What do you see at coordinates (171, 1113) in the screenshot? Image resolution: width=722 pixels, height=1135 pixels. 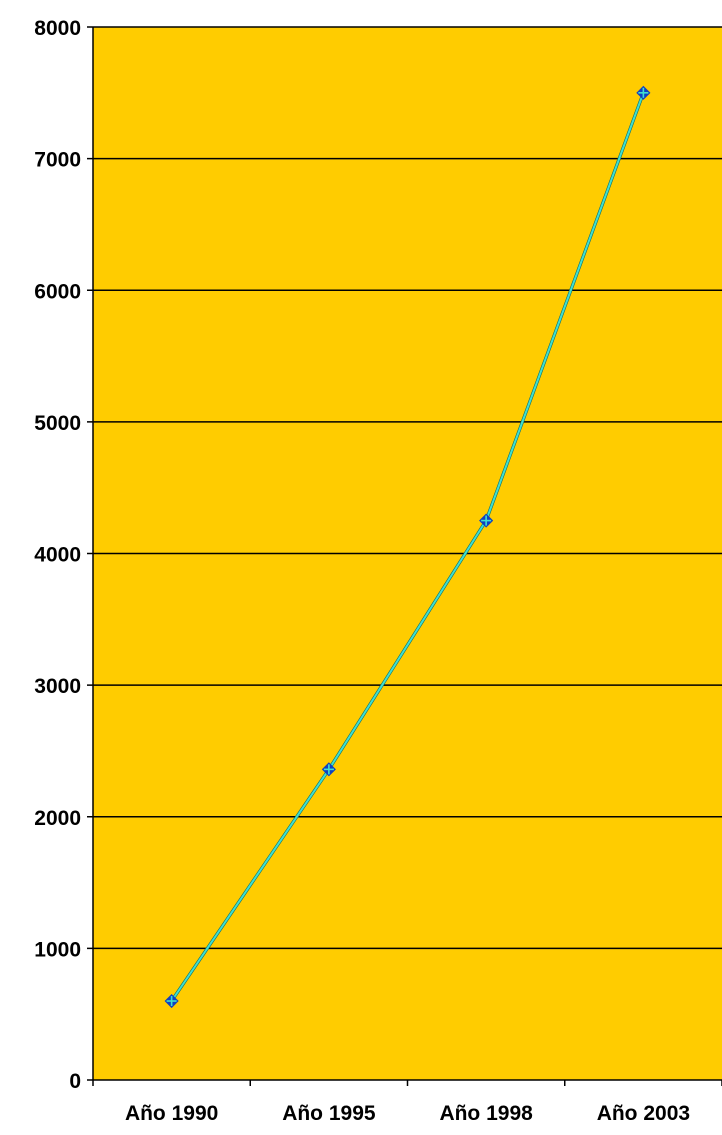 I see `x-tick-label: Año 1990` at bounding box center [171, 1113].